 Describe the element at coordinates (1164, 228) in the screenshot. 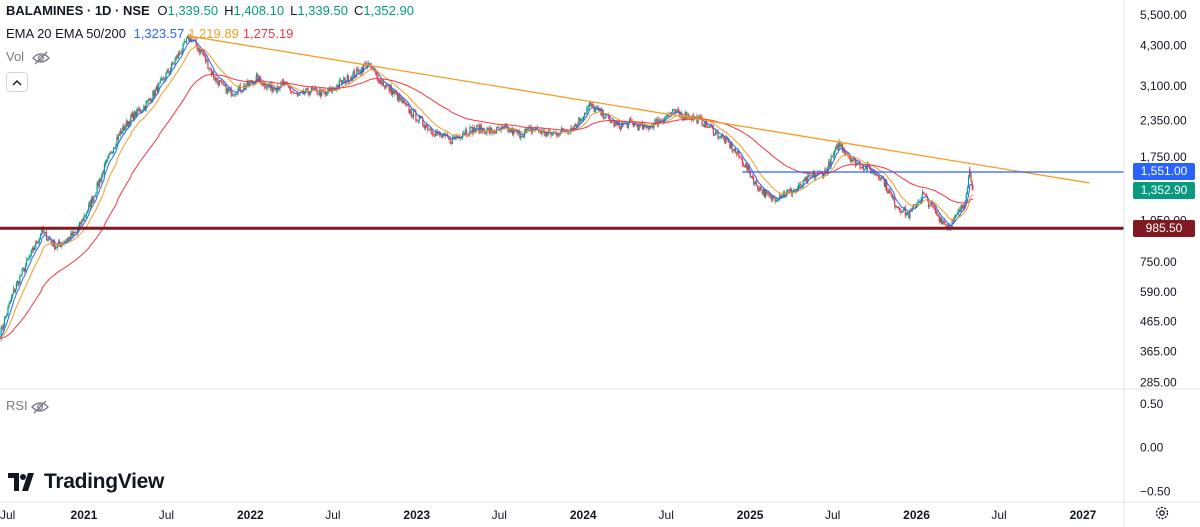

I see `price-tag: 985.50` at that location.